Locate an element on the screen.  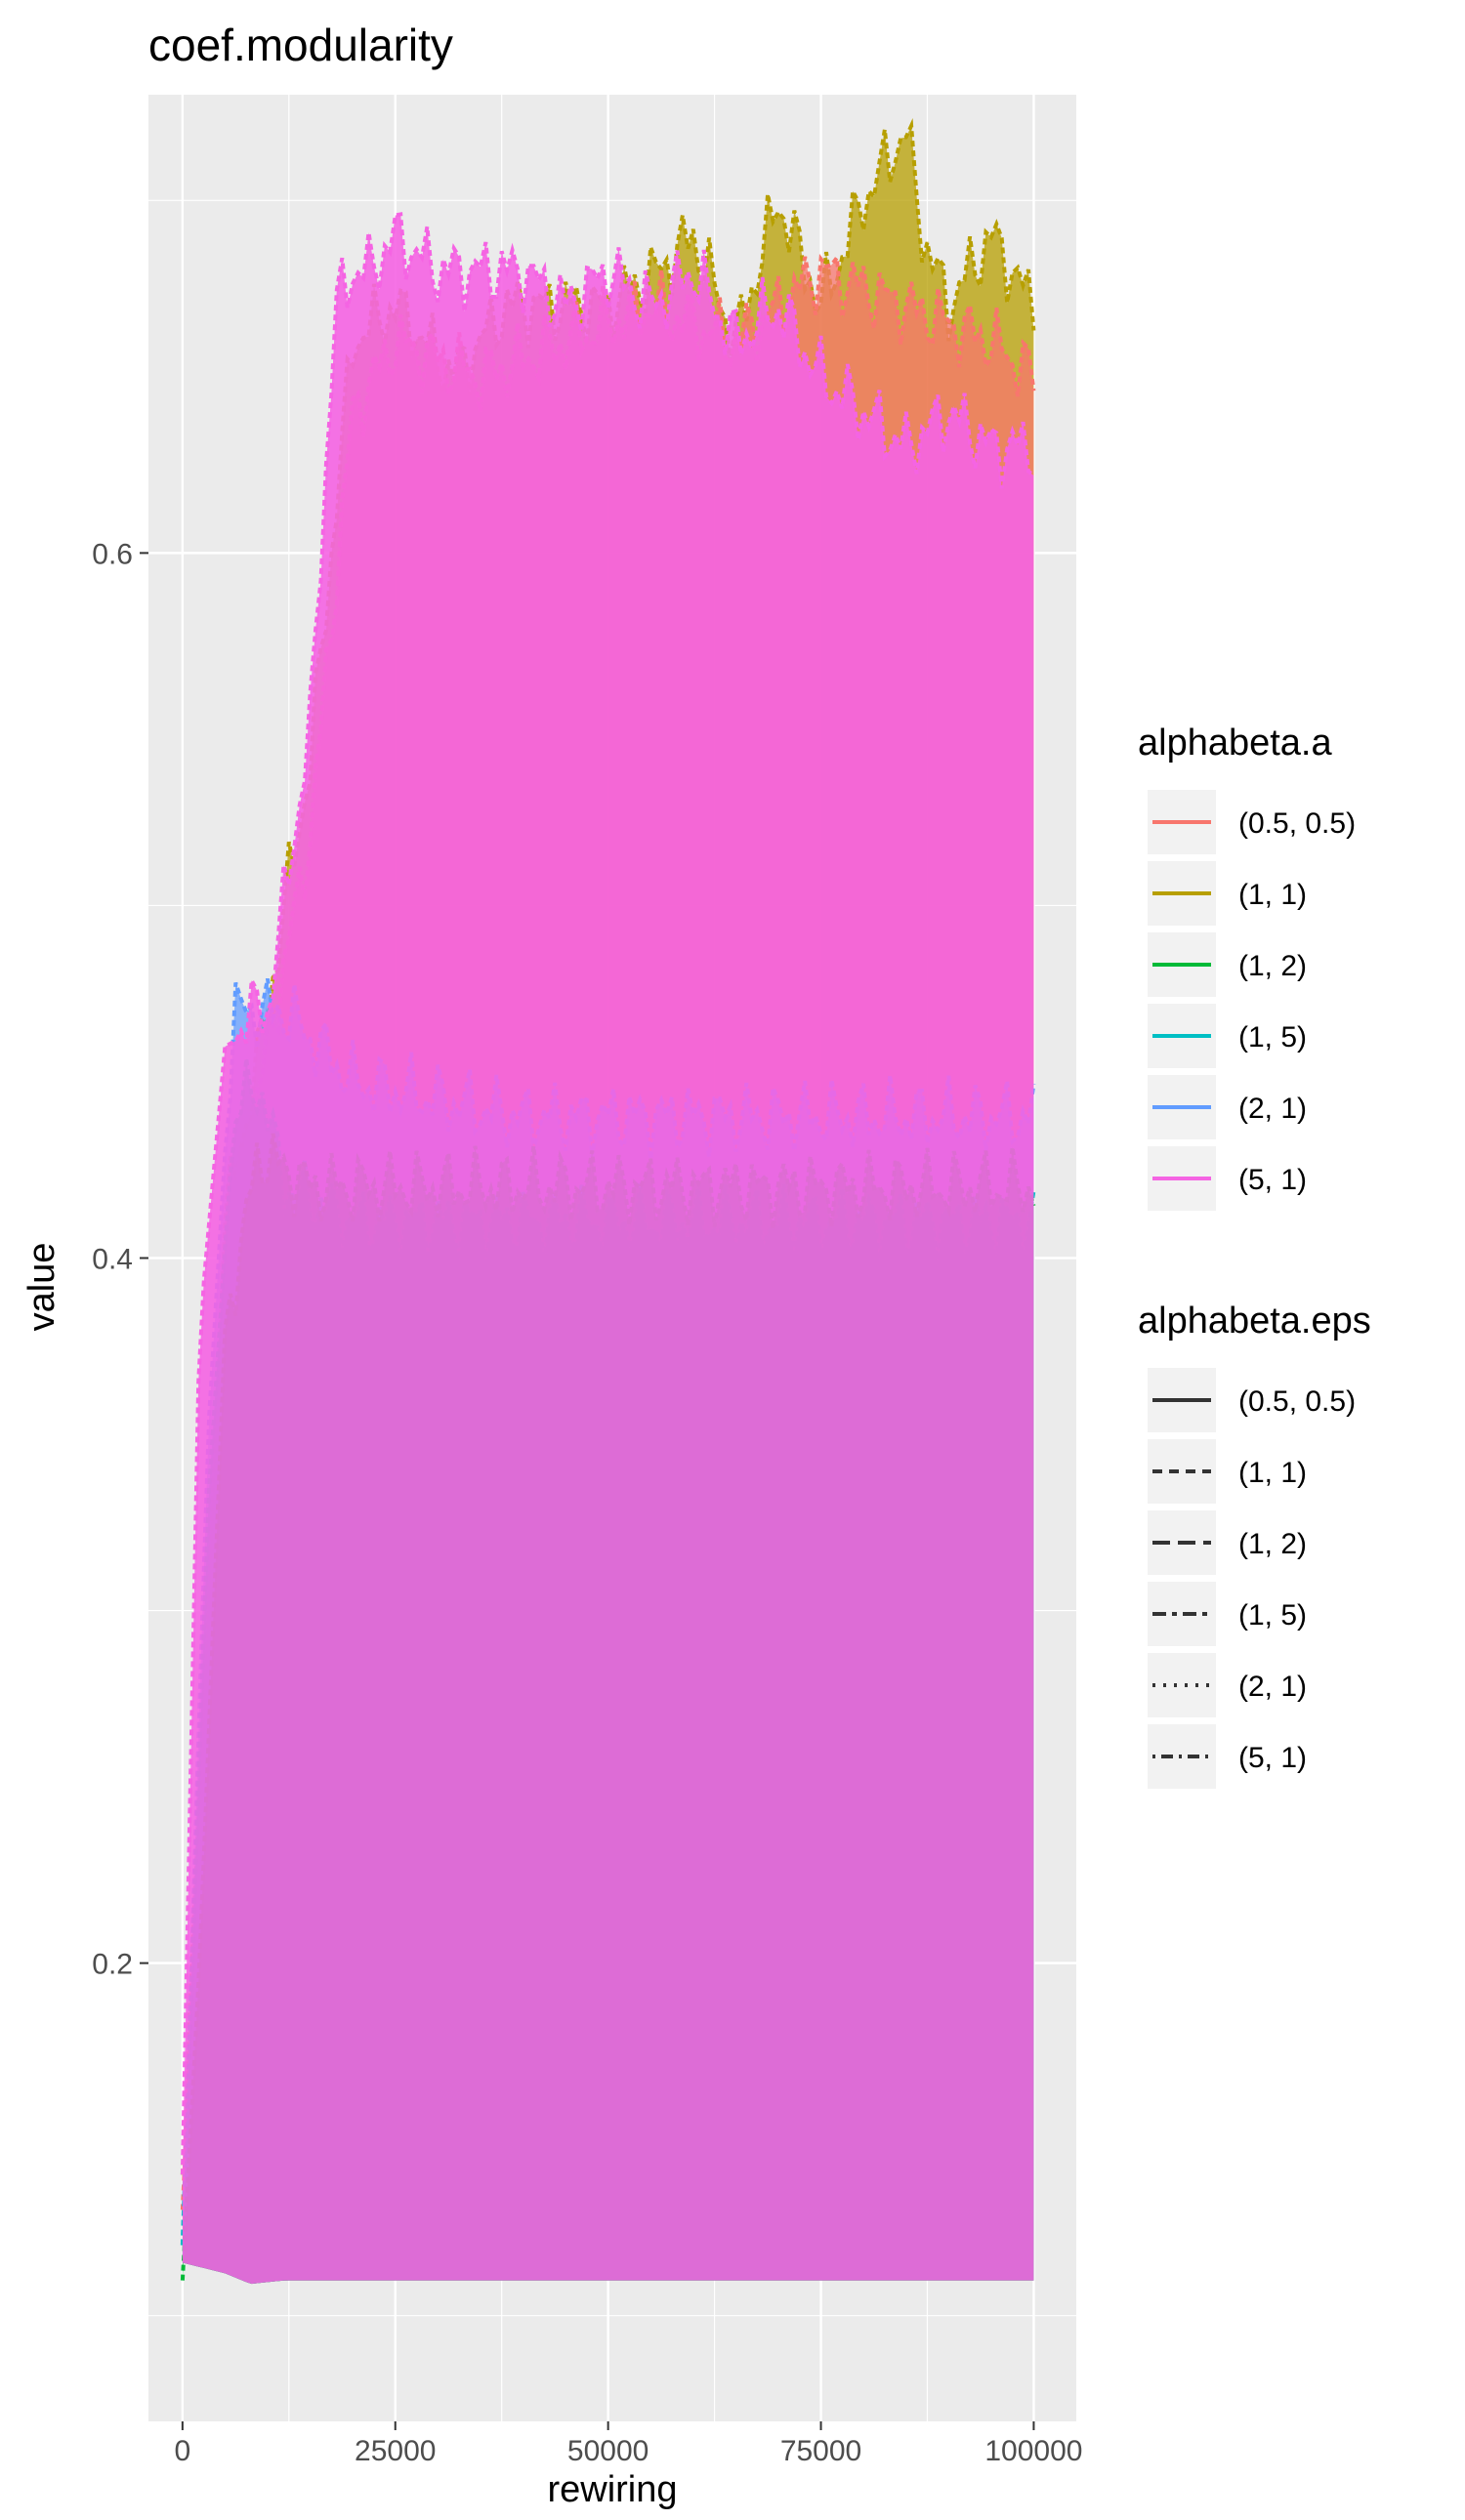
x-tick-label: 50000 is located at coordinates (608, 2451).